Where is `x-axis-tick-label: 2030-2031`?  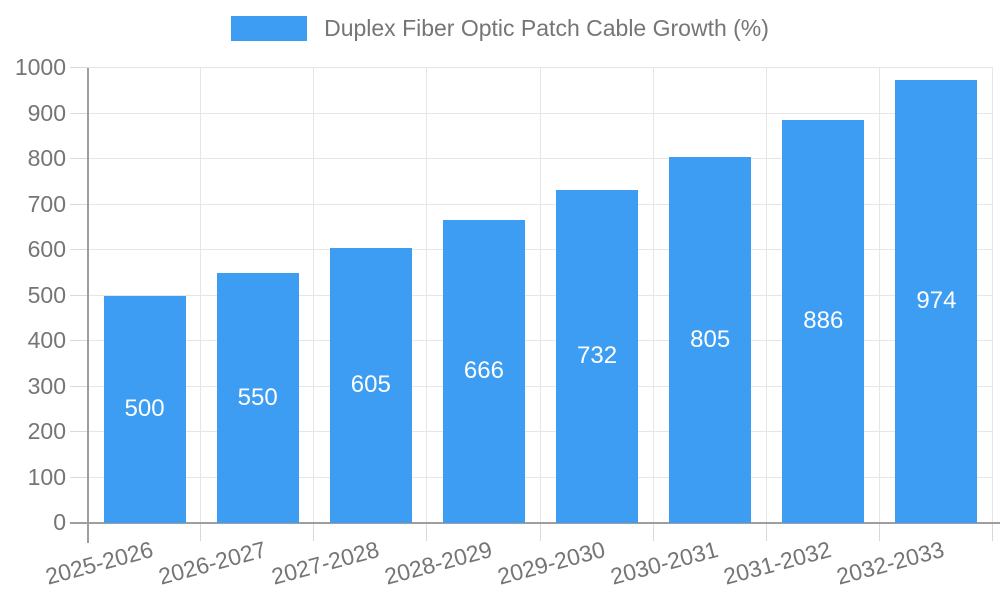 x-axis-tick-label: 2030-2031 is located at coordinates (664, 563).